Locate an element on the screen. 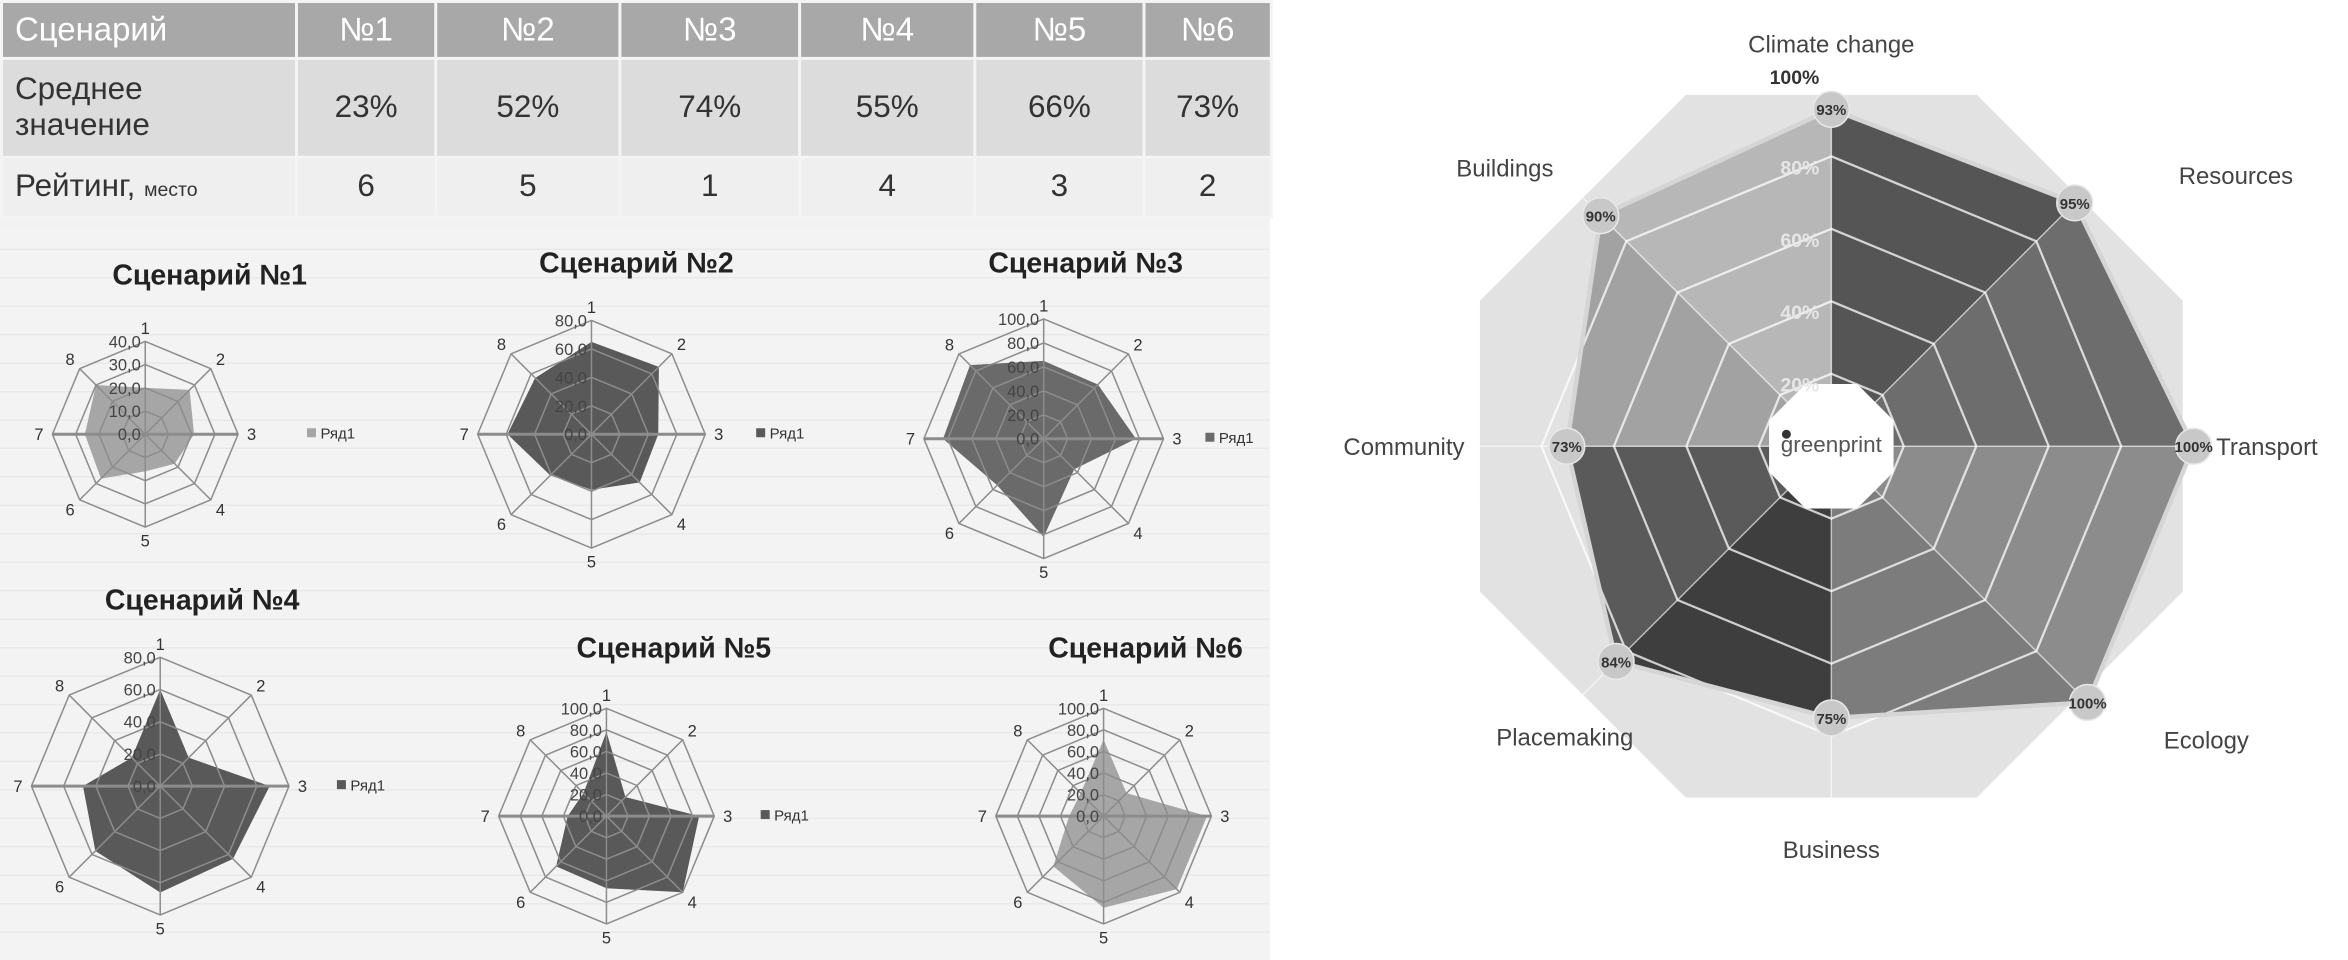 Image resolution: width=2348 pixels, height=960 pixels. table-cell: 55% is located at coordinates (887, 107).